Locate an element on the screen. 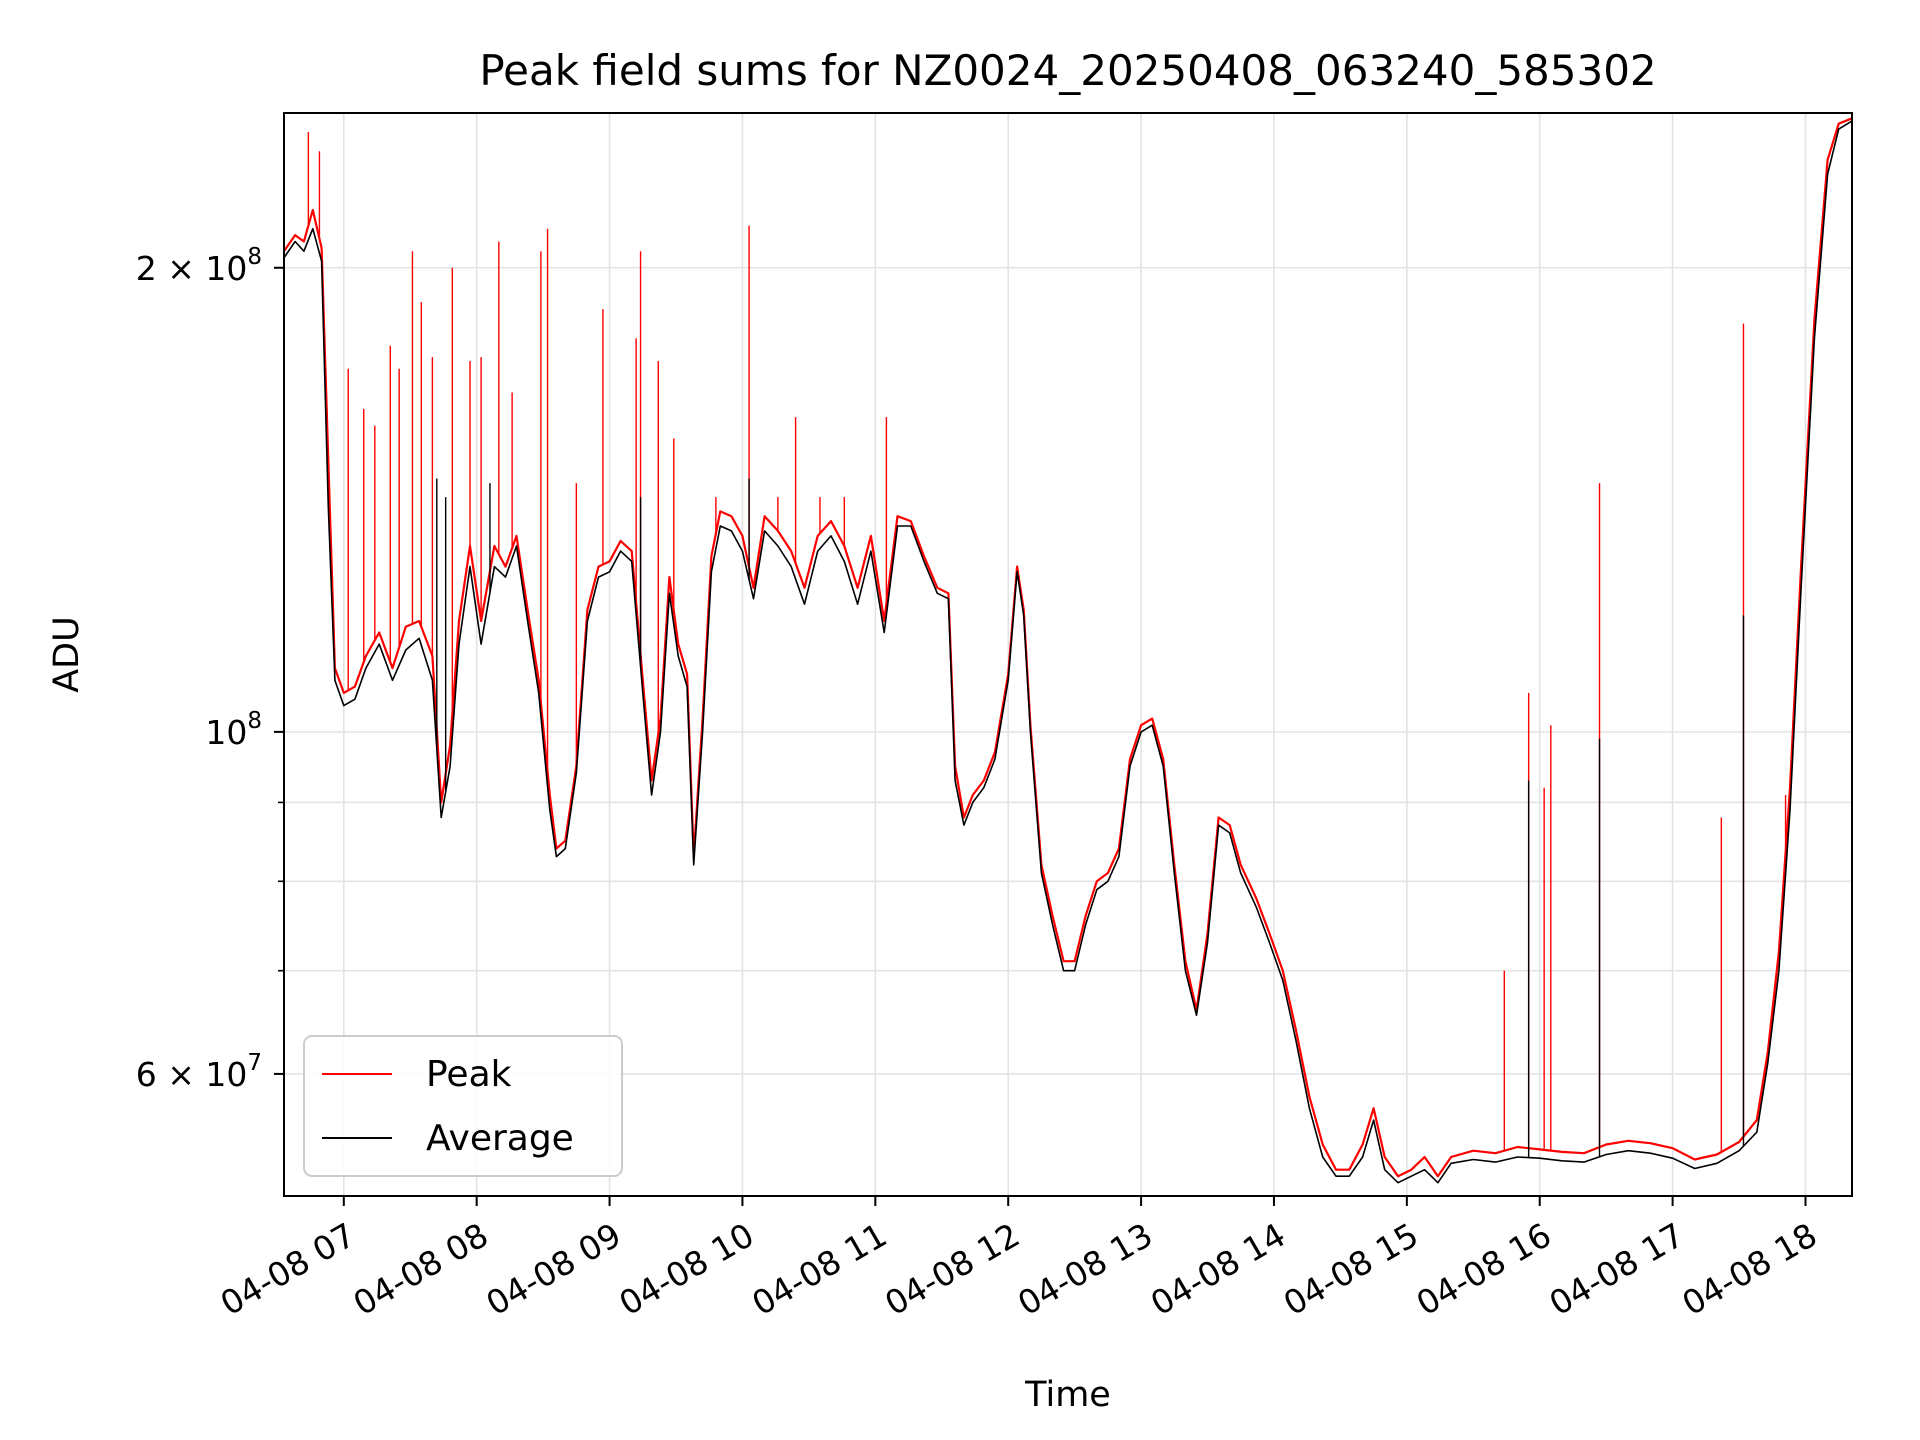  y-tick-base: 2 × 10 is located at coordinates (192, 268).